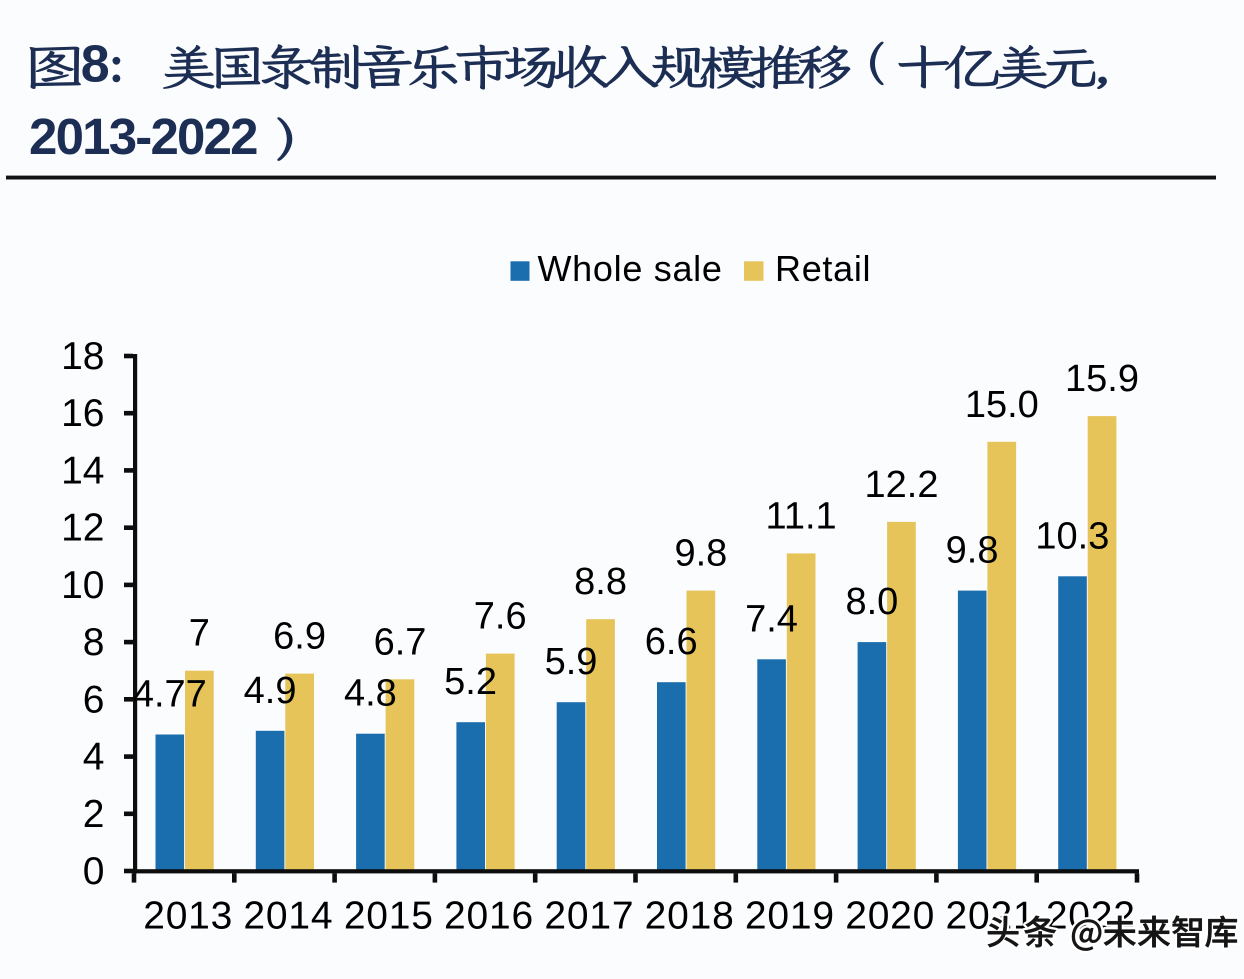  What do you see at coordinates (400, 642) in the screenshot?
I see `svg-text: 6.7` at bounding box center [400, 642].